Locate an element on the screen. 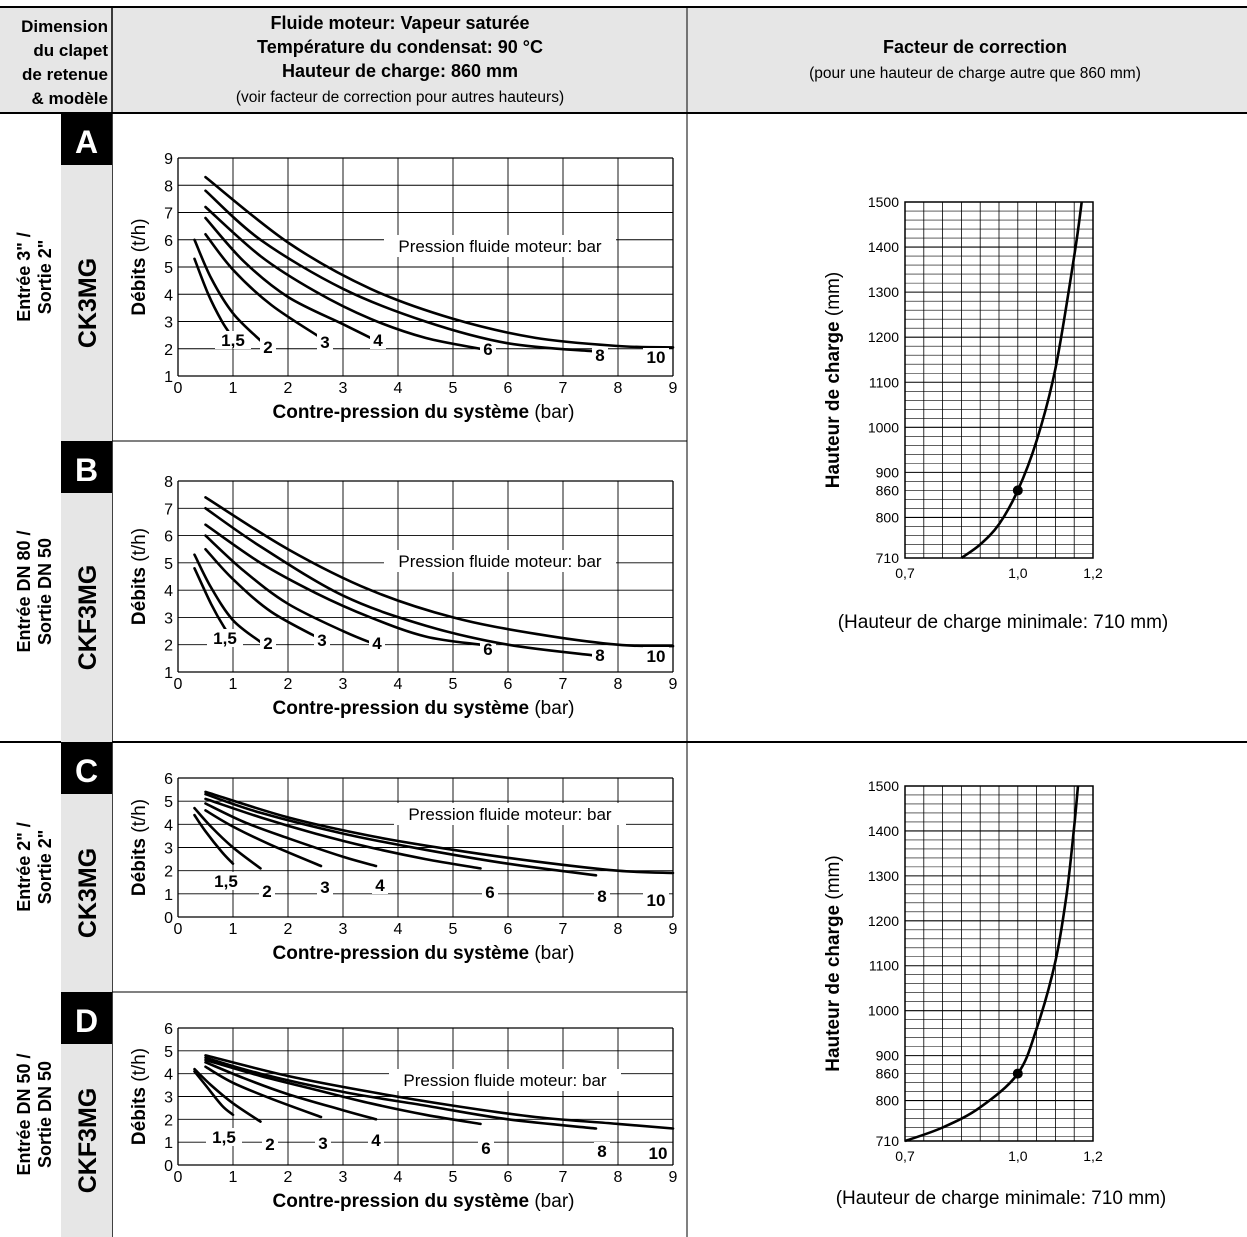 The image size is (1247, 1237). y-tick-label: 1400 is located at coordinates (883, 831).